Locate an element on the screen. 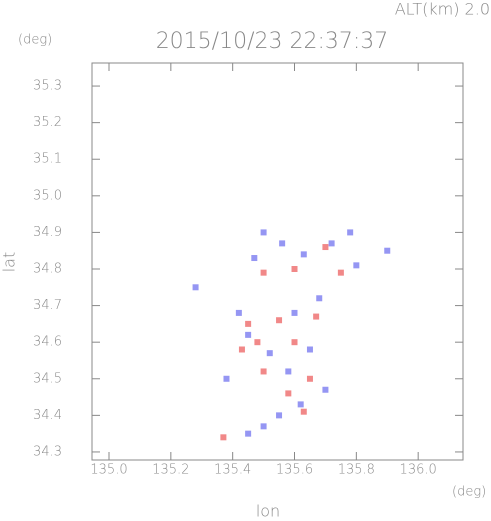 The image size is (491, 521). y-tick-label: 35.1 is located at coordinates (47, 159).